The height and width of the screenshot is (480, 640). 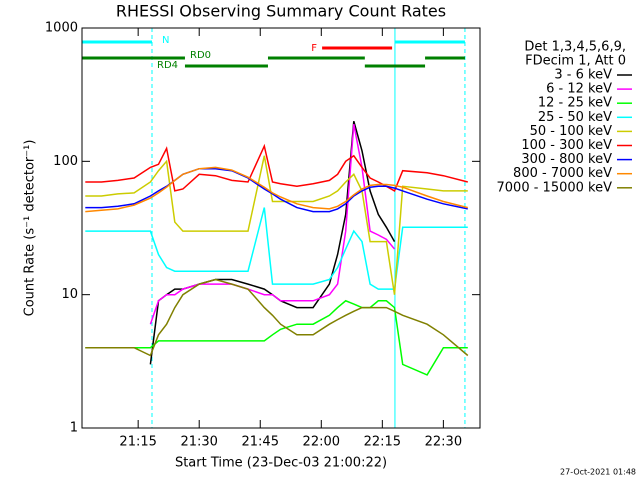 What do you see at coordinates (382, 442) in the screenshot?
I see `x-tick-label: 22:15` at bounding box center [382, 442].